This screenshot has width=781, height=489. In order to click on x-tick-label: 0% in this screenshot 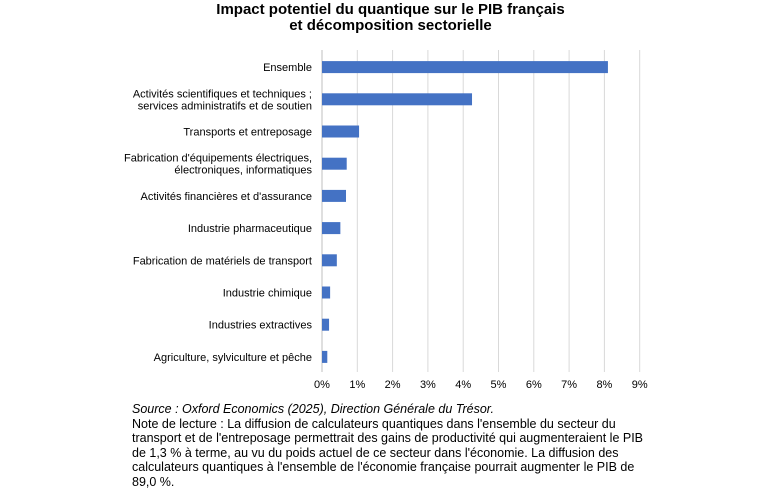, I will do `click(322, 385)`.